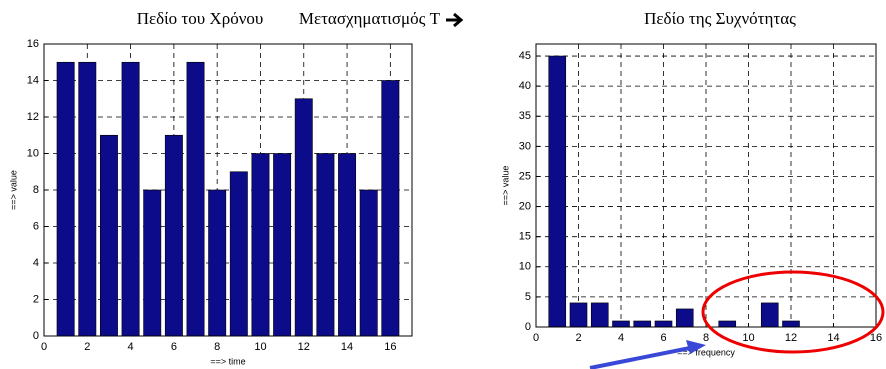  I want to click on y-tick-label: 5, so click(528, 297).